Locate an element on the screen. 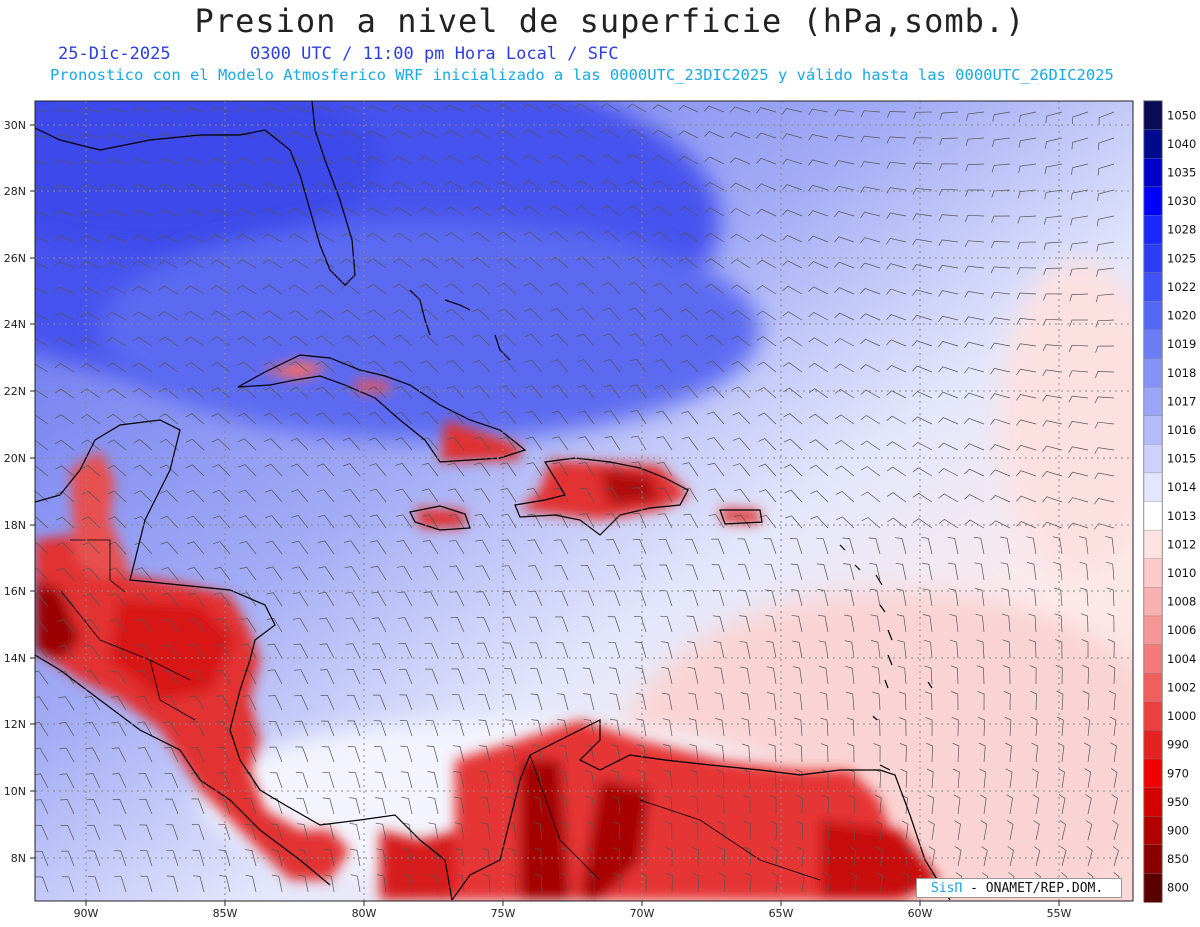 The width and height of the screenshot is (1200, 927). colorbar-label: 1006 is located at coordinates (1181, 630).